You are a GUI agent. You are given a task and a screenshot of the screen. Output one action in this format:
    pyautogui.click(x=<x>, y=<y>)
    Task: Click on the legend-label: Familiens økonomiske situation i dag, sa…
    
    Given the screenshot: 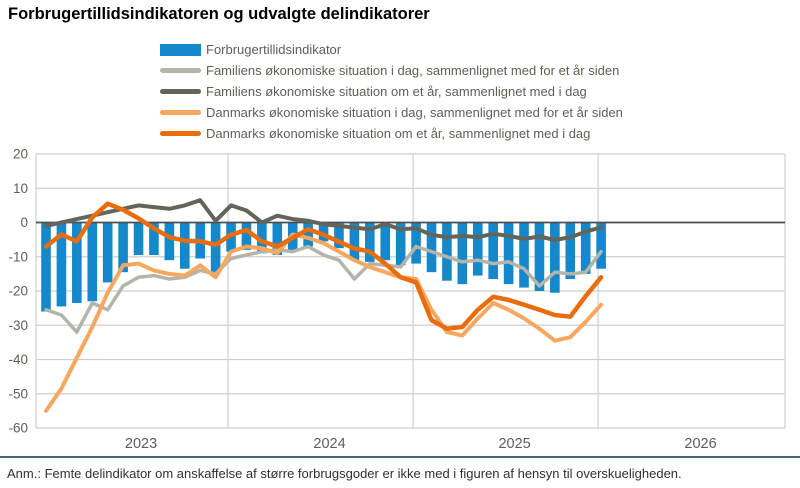 What is the action you would take?
    pyautogui.click(x=413, y=70)
    